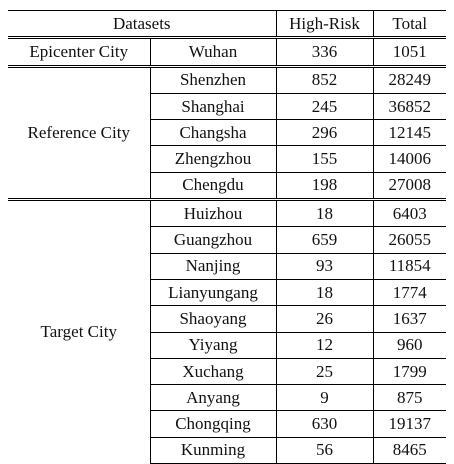 Image resolution: width=454 pixels, height=464 pixels. What do you see at coordinates (409, 24) in the screenshot?
I see `header-total: Total` at bounding box center [409, 24].